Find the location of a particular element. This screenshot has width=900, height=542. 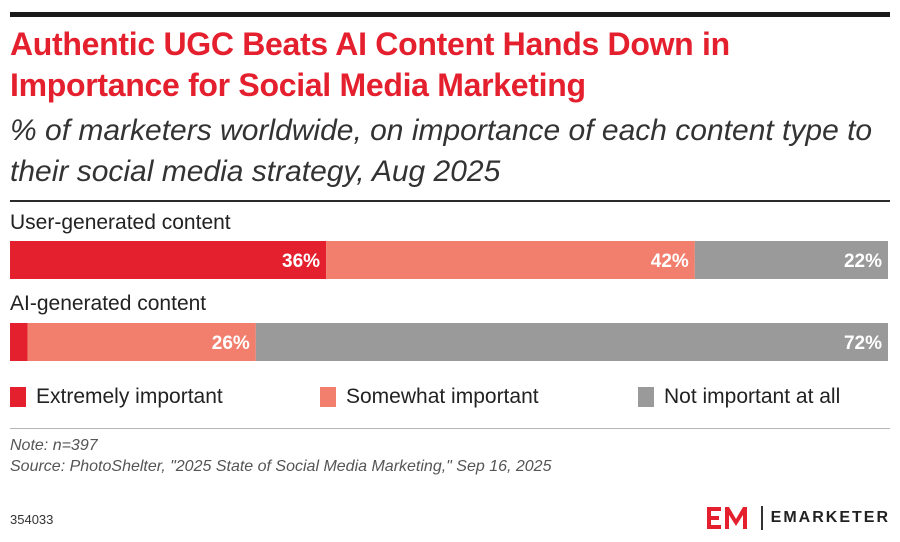

bar-ai-generated-content-not-important-at-all is located at coordinates (572, 342).